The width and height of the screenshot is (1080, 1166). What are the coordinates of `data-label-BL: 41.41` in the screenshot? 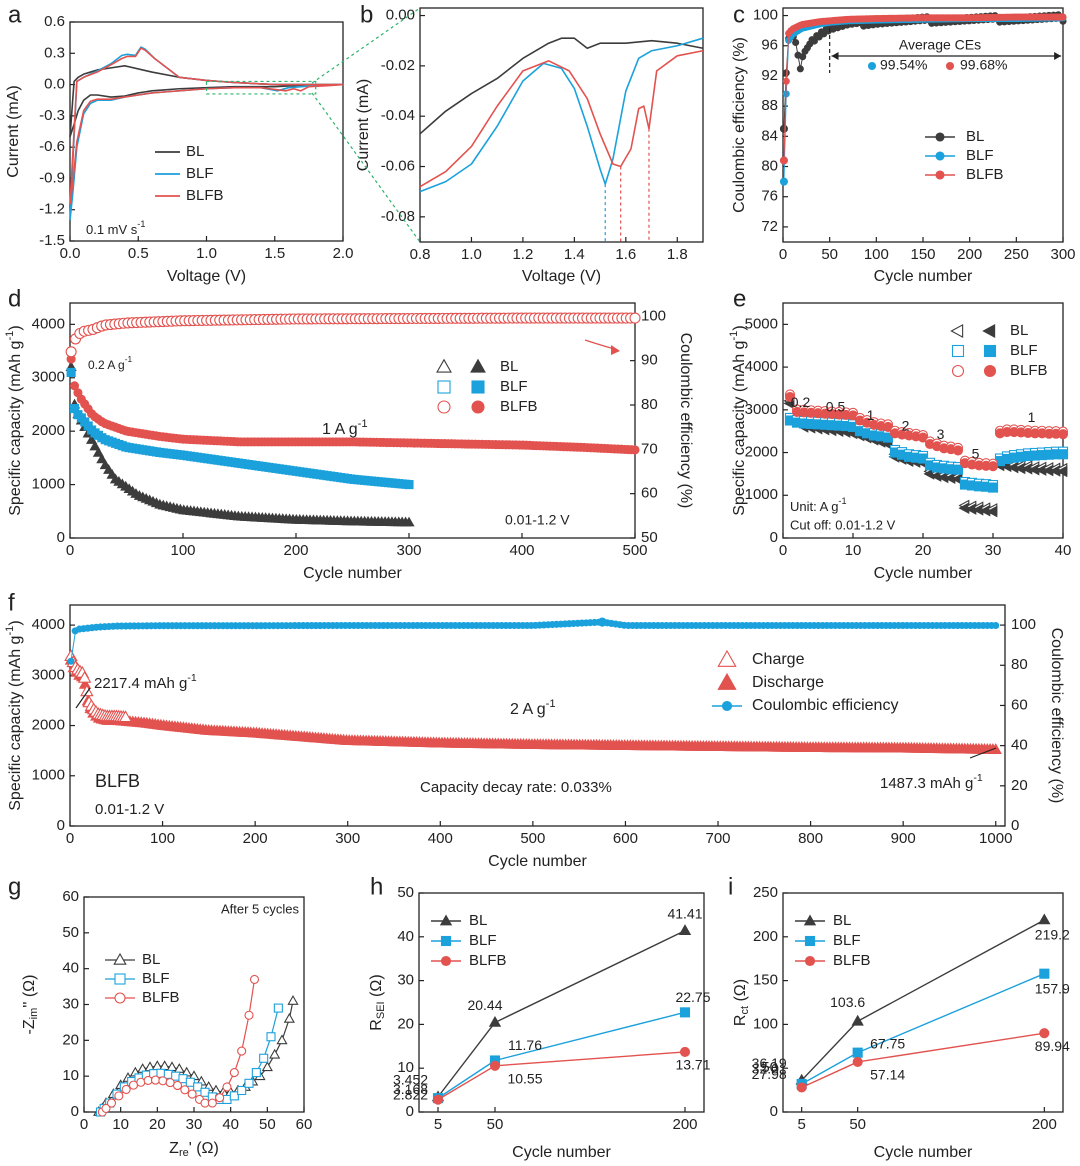 It's located at (684, 913).